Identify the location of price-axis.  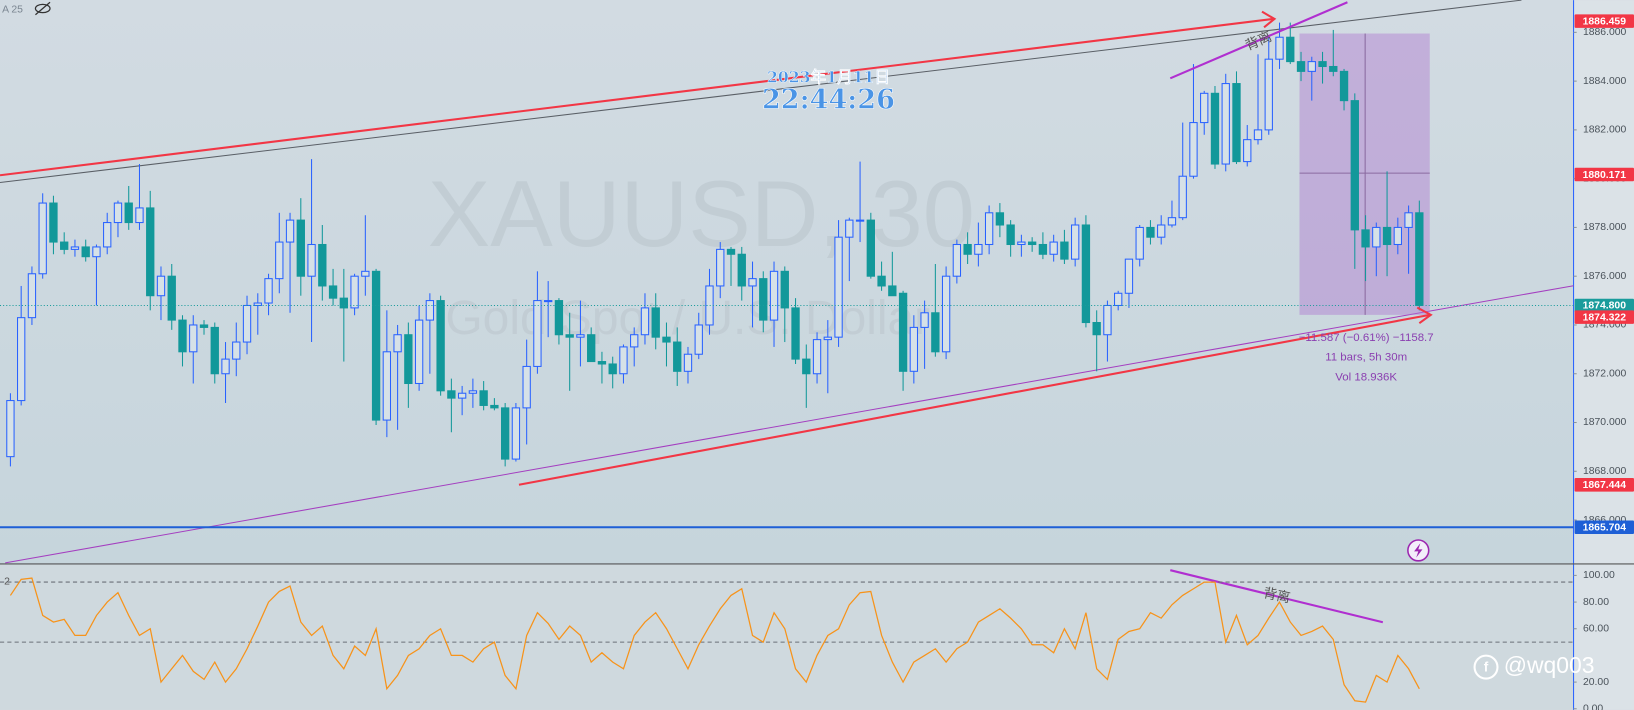
(1603, 355).